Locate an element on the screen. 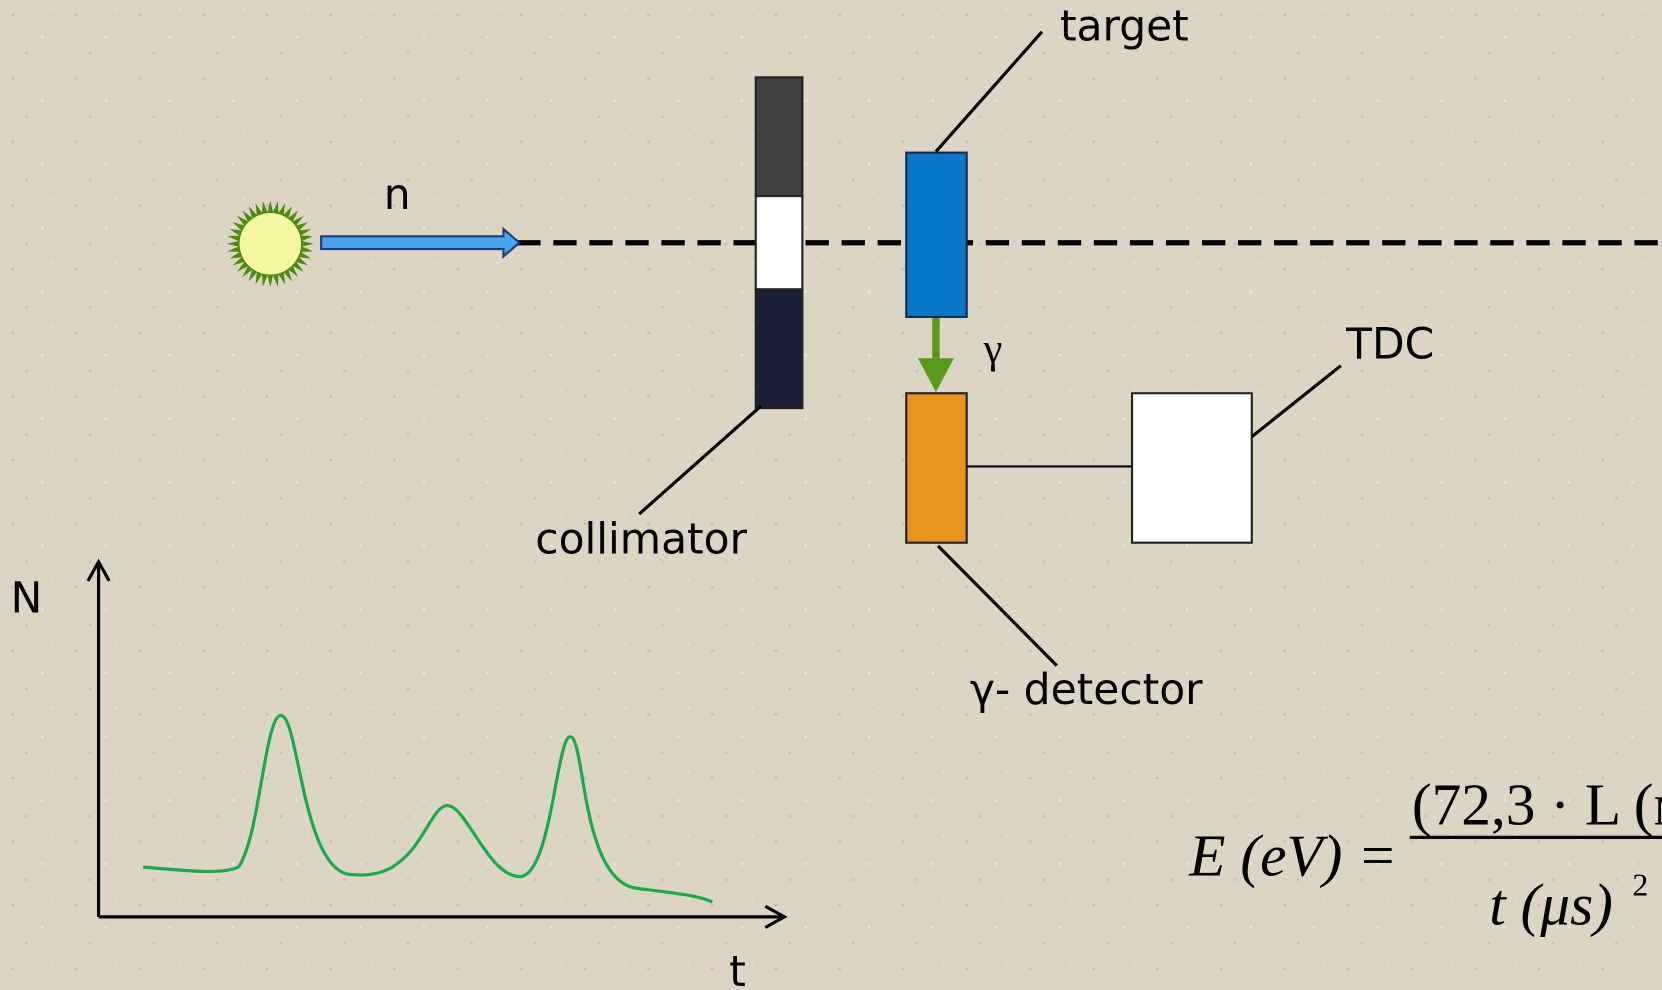 Image resolution: width=1662 pixels, height=990 pixels. neutron-label: n is located at coordinates (397, 194).